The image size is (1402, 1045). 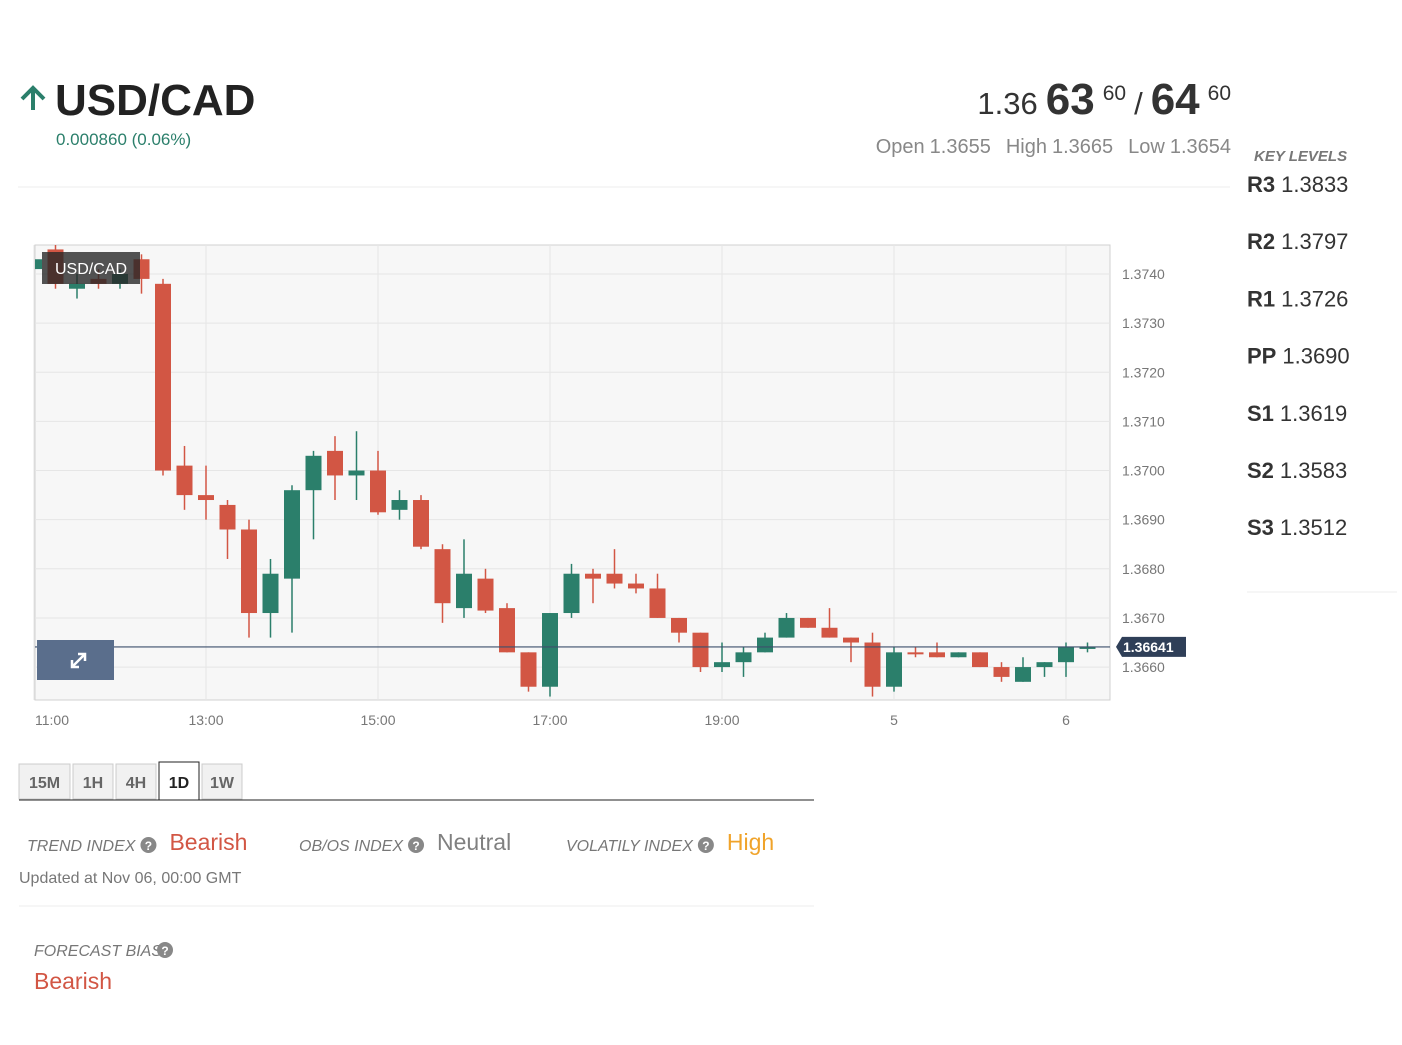 What do you see at coordinates (474, 842) in the screenshot?
I see `index-value: Neutral` at bounding box center [474, 842].